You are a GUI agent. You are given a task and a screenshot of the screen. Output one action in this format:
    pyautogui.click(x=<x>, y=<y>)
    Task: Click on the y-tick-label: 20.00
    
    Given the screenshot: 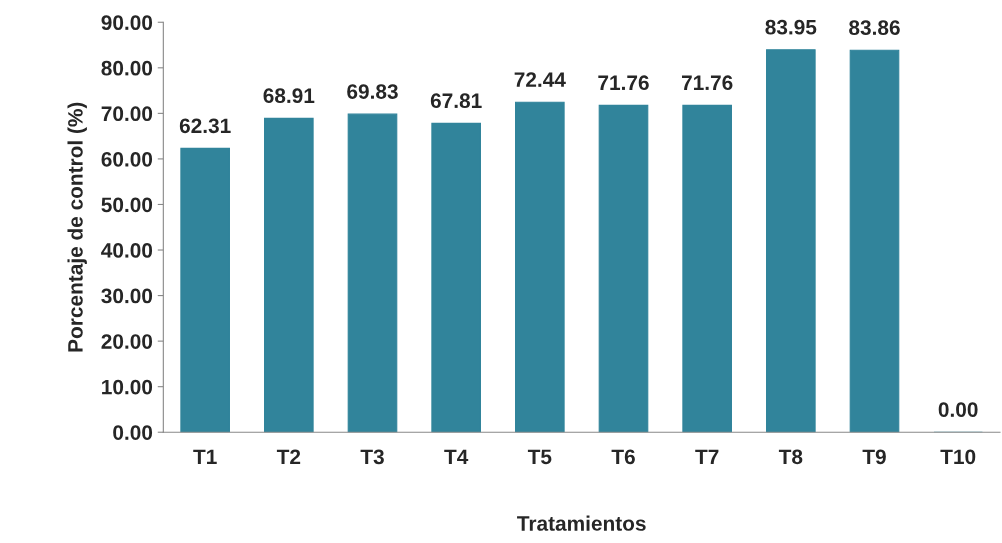 What is the action you would take?
    pyautogui.click(x=127, y=341)
    